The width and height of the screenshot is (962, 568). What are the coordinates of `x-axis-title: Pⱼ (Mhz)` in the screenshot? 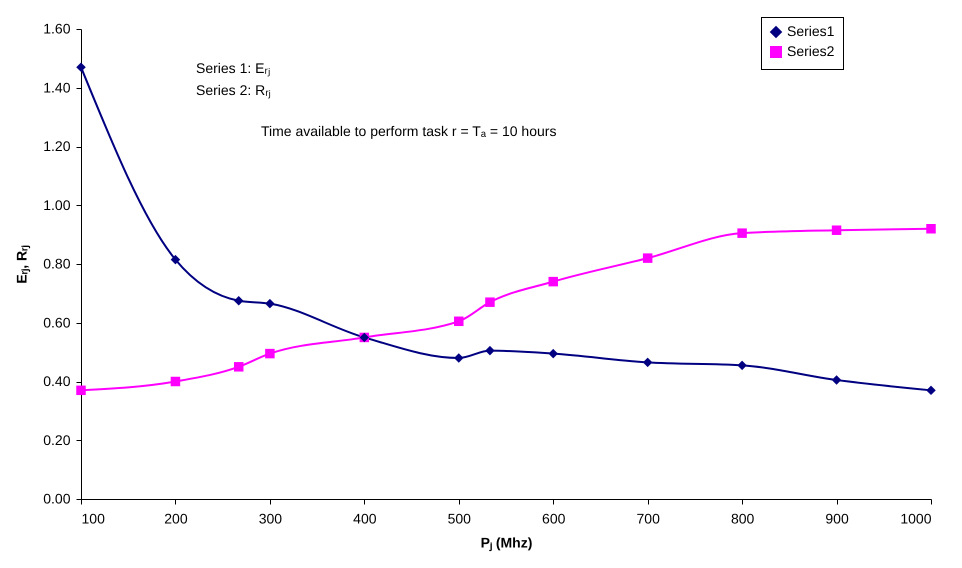 It's located at (506, 543).